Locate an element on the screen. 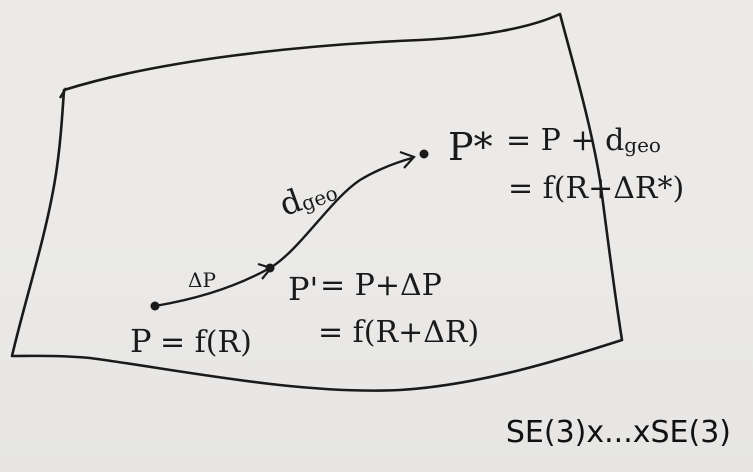 This screenshot has width=753, height=472. label-point-p-star: P* is located at coordinates (470, 147).